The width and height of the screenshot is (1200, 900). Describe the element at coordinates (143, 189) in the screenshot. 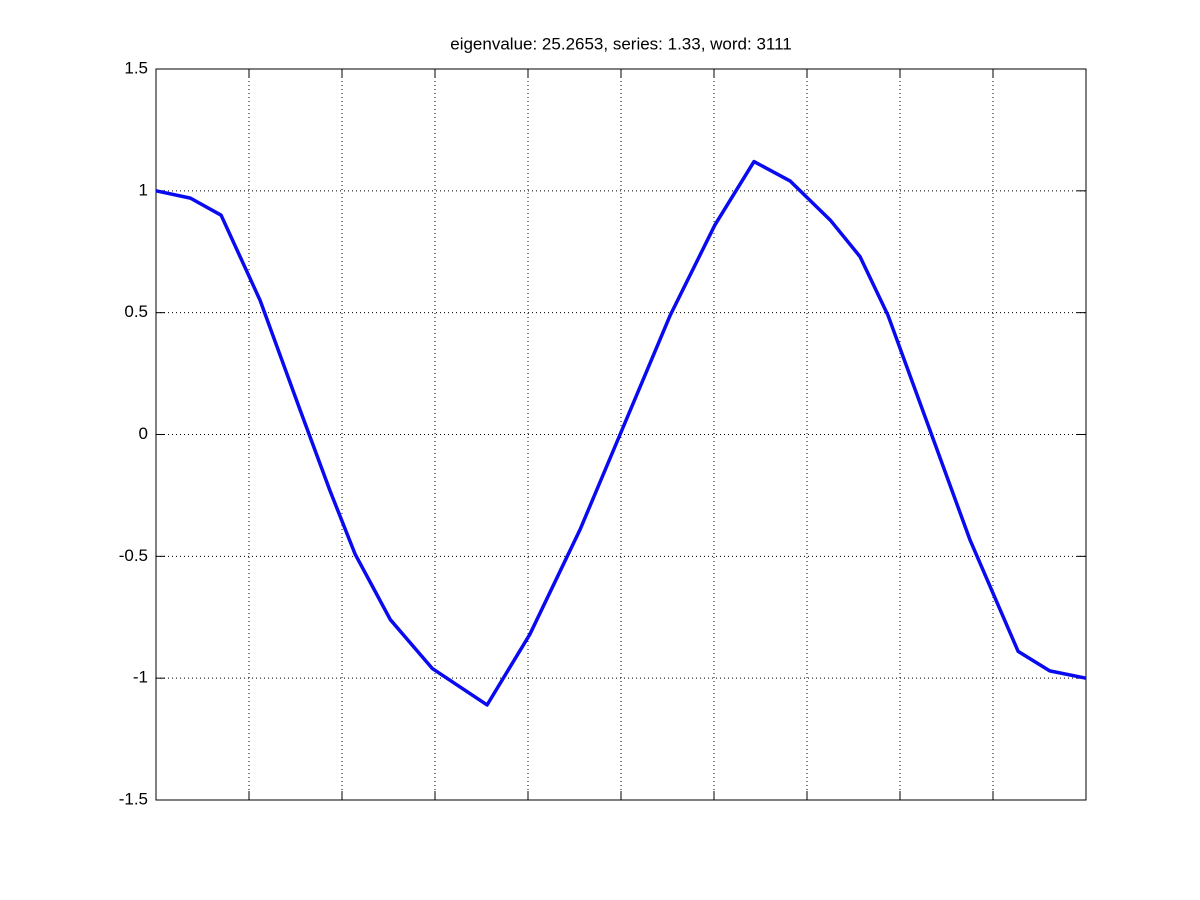

I see `y-tick-label: 1` at that location.